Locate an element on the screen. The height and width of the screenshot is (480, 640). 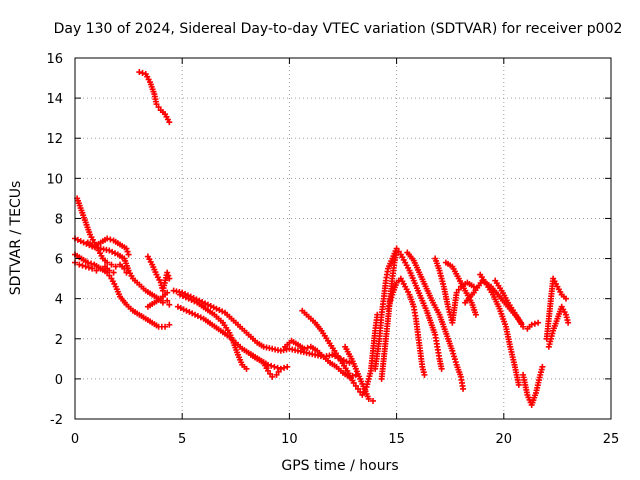
y-tick-label: 14 is located at coordinates (54, 99).